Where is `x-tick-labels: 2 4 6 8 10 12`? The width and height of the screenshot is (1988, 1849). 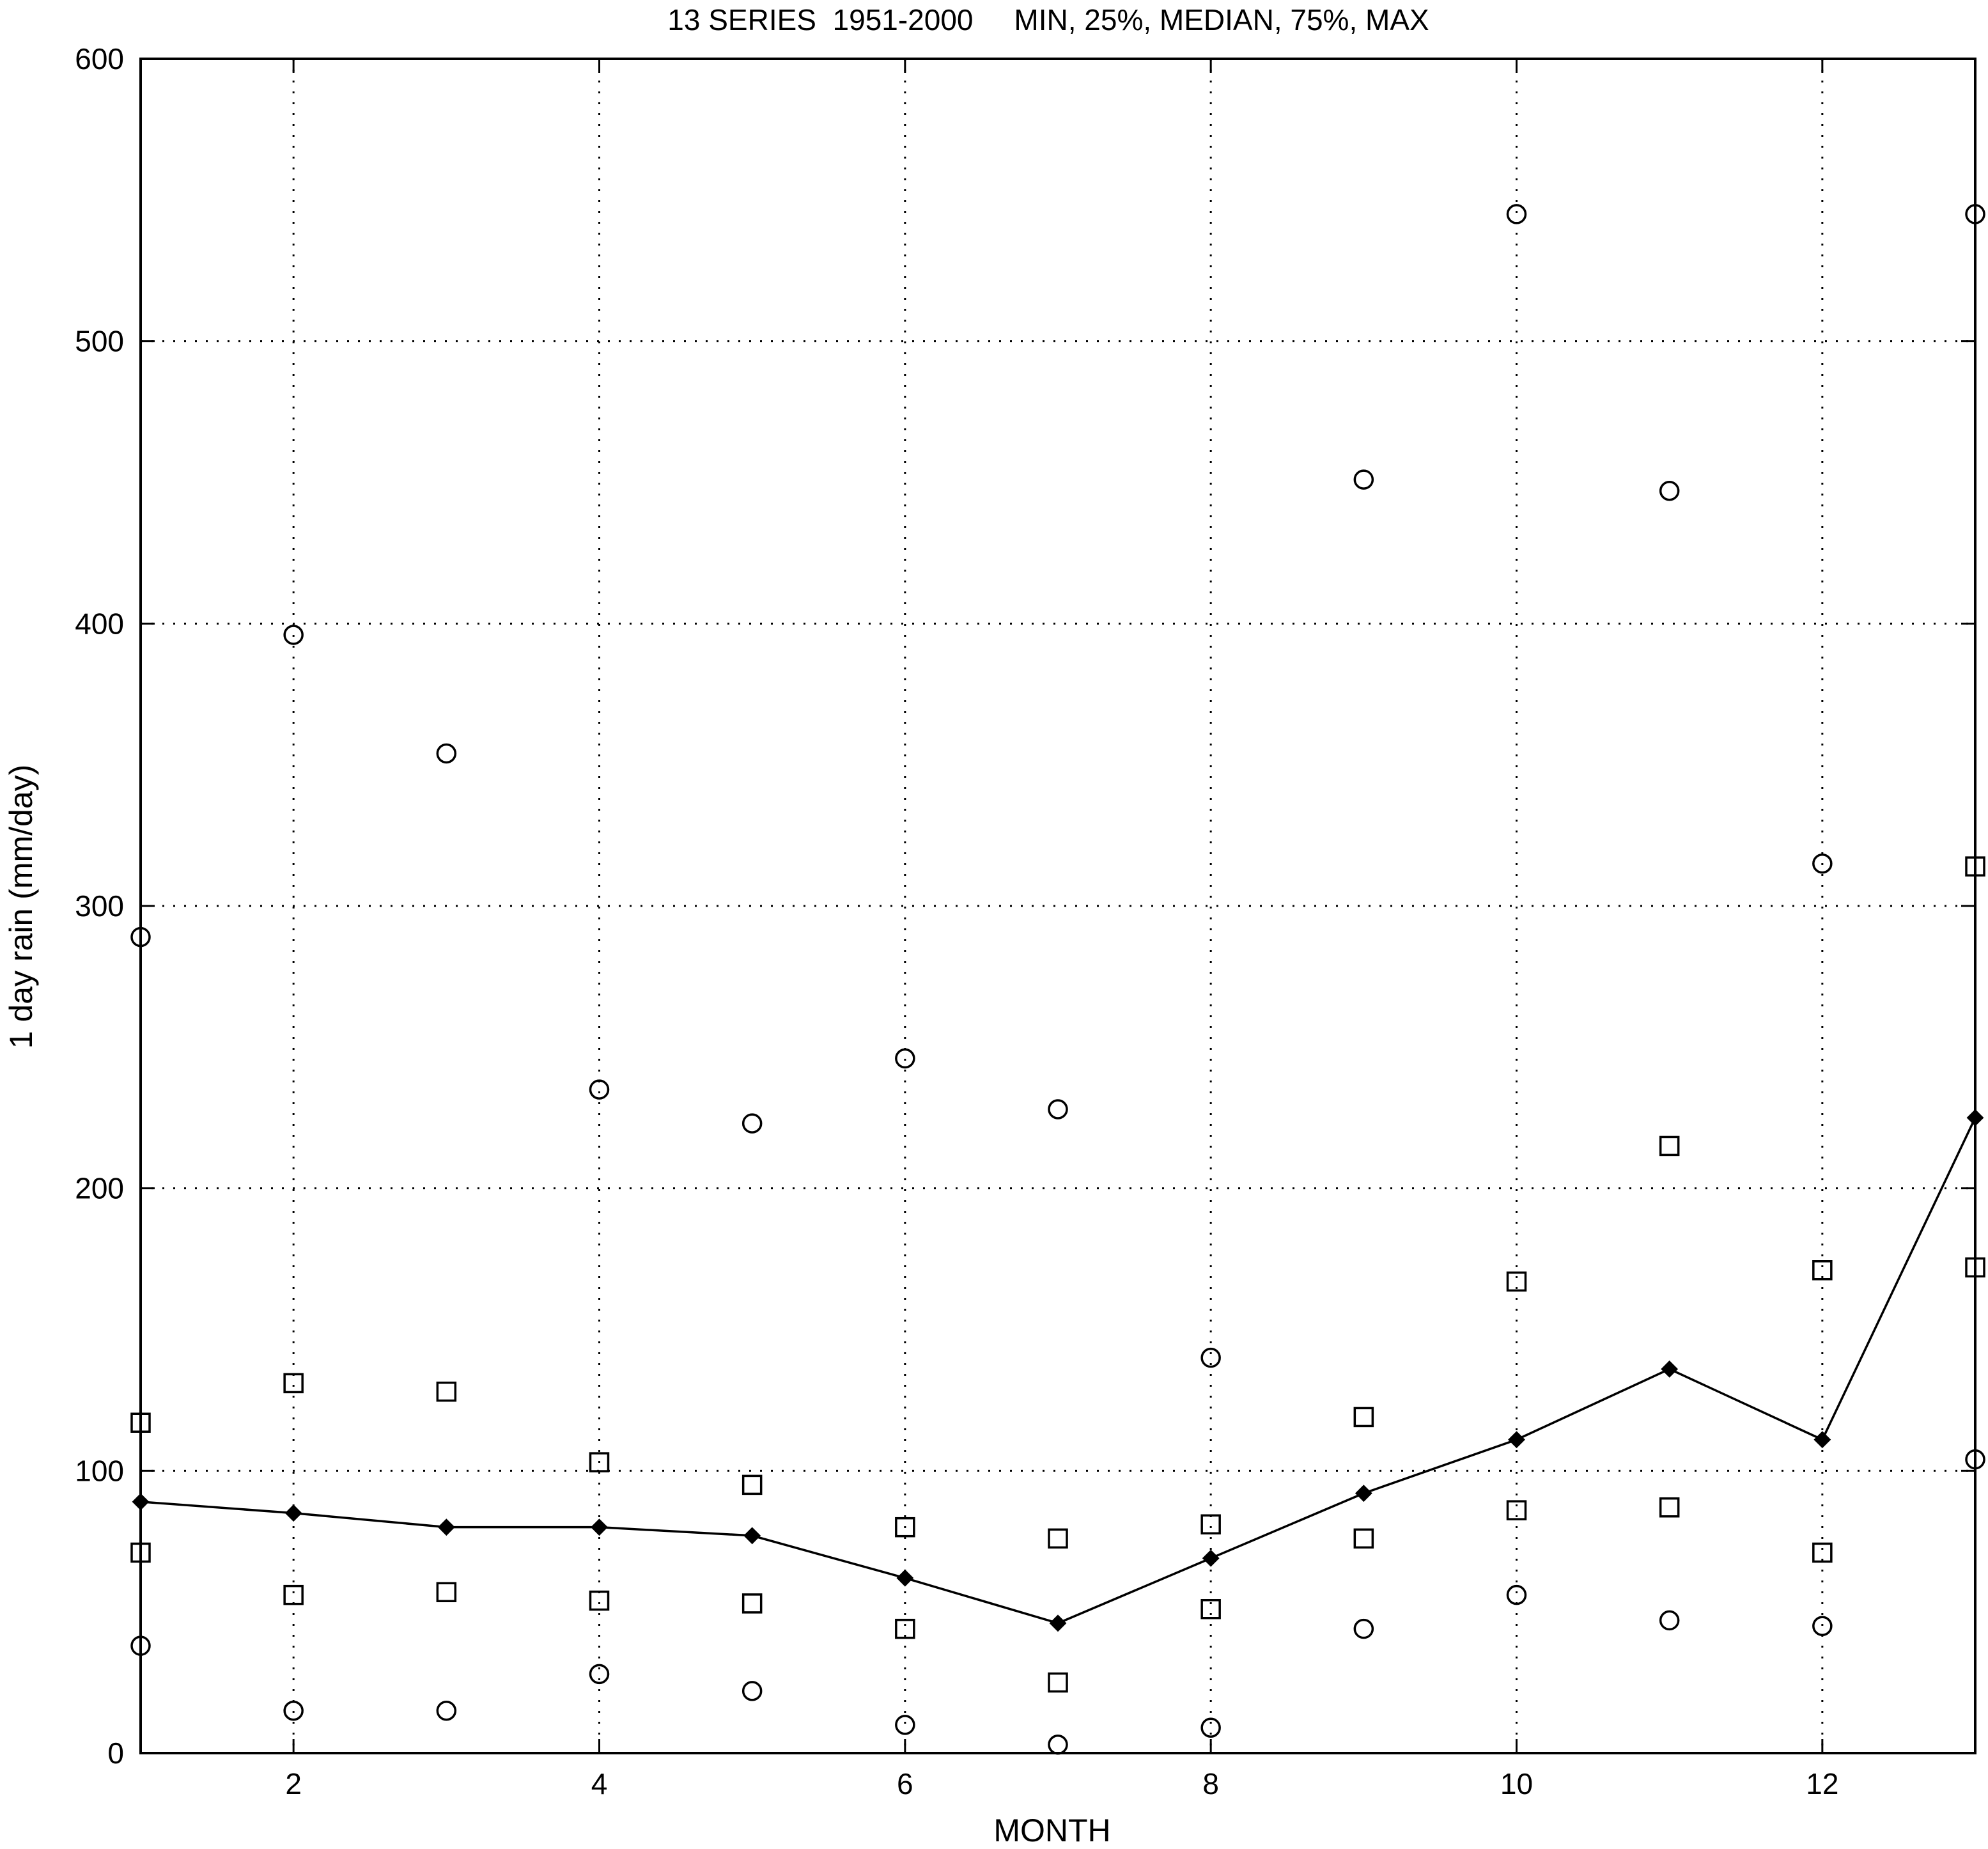 x-tick-labels: 2 4 6 8 10 12 is located at coordinates (1061, 1783).